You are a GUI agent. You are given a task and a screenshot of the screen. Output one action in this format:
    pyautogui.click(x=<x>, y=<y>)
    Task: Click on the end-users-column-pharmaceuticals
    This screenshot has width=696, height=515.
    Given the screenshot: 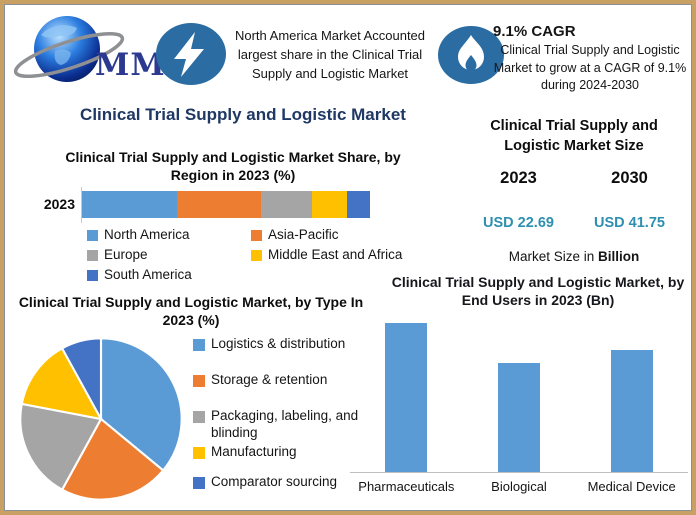 What is the action you would take?
    pyautogui.click(x=406, y=396)
    